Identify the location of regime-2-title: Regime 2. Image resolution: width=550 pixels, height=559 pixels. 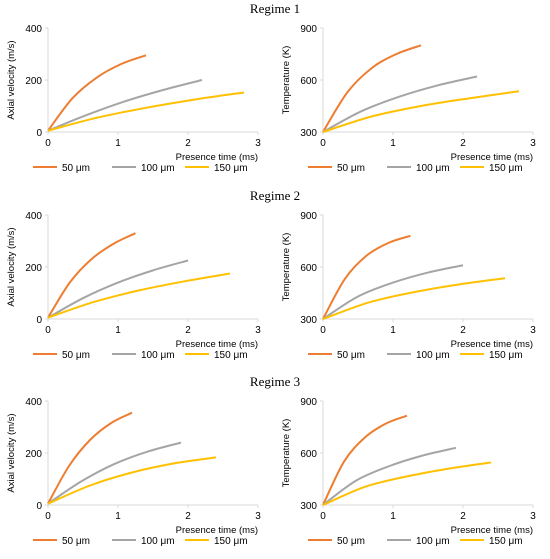
(275, 195).